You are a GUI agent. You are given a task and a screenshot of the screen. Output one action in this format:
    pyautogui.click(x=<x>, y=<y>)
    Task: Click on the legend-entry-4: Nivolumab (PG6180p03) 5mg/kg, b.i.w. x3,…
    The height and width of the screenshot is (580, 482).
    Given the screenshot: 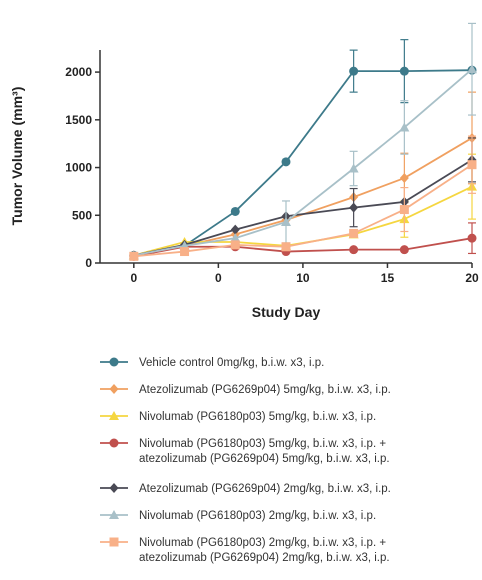 What is the action you would take?
    pyautogui.click(x=245, y=451)
    